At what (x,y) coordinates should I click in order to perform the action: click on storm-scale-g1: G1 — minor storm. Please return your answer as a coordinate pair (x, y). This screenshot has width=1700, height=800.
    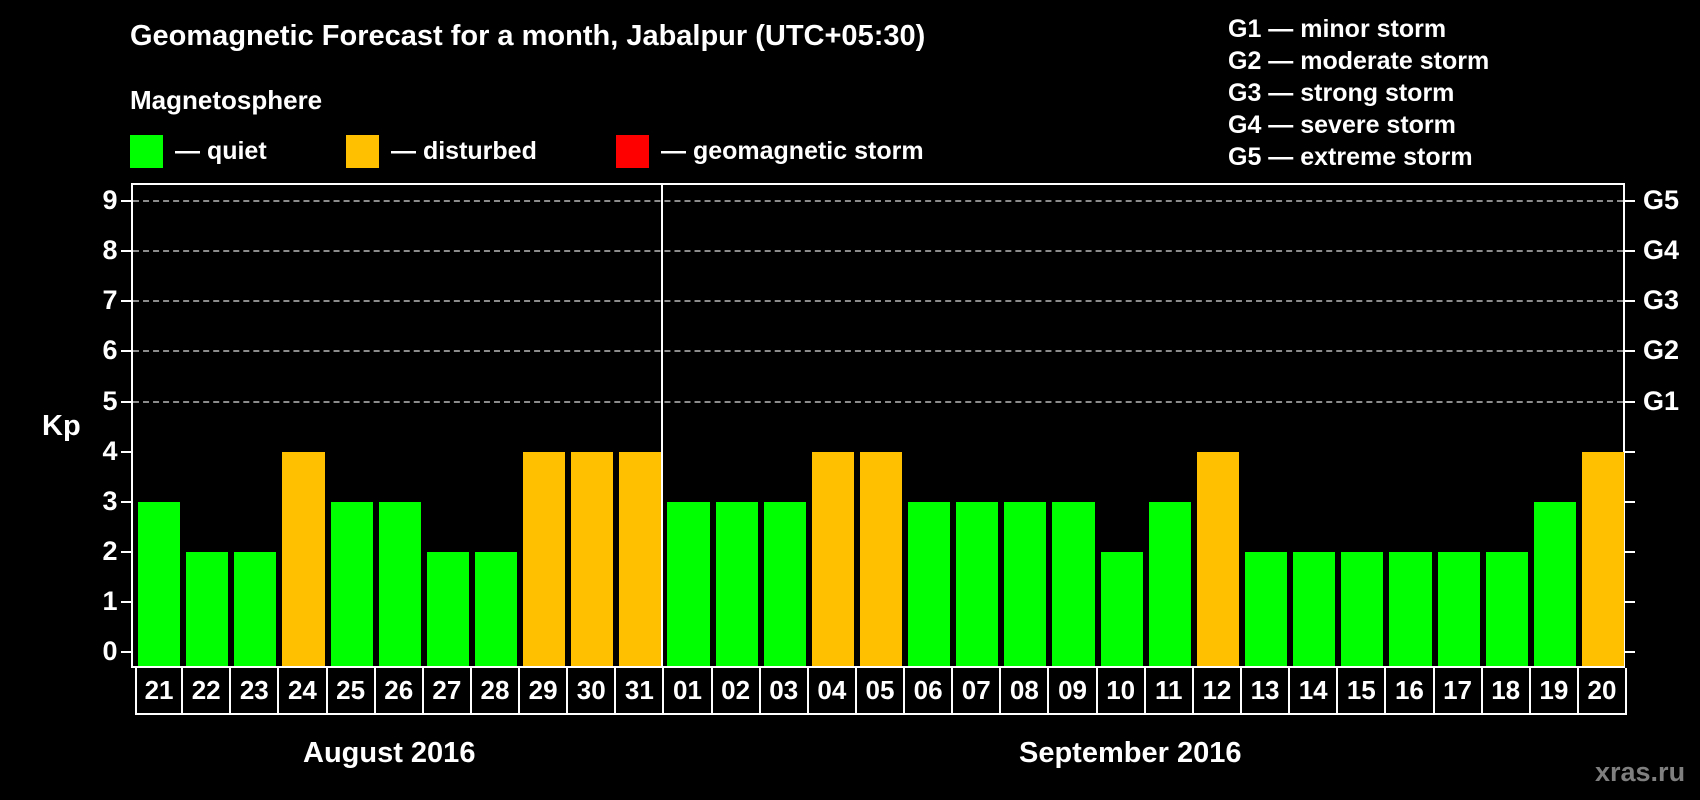
    Looking at the image, I should click on (1337, 29).